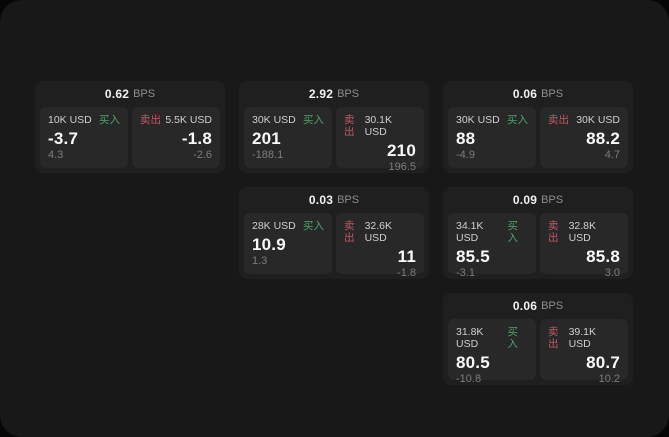 The image size is (669, 437). I want to click on sell-amount: 30.1K USD, so click(378, 126).